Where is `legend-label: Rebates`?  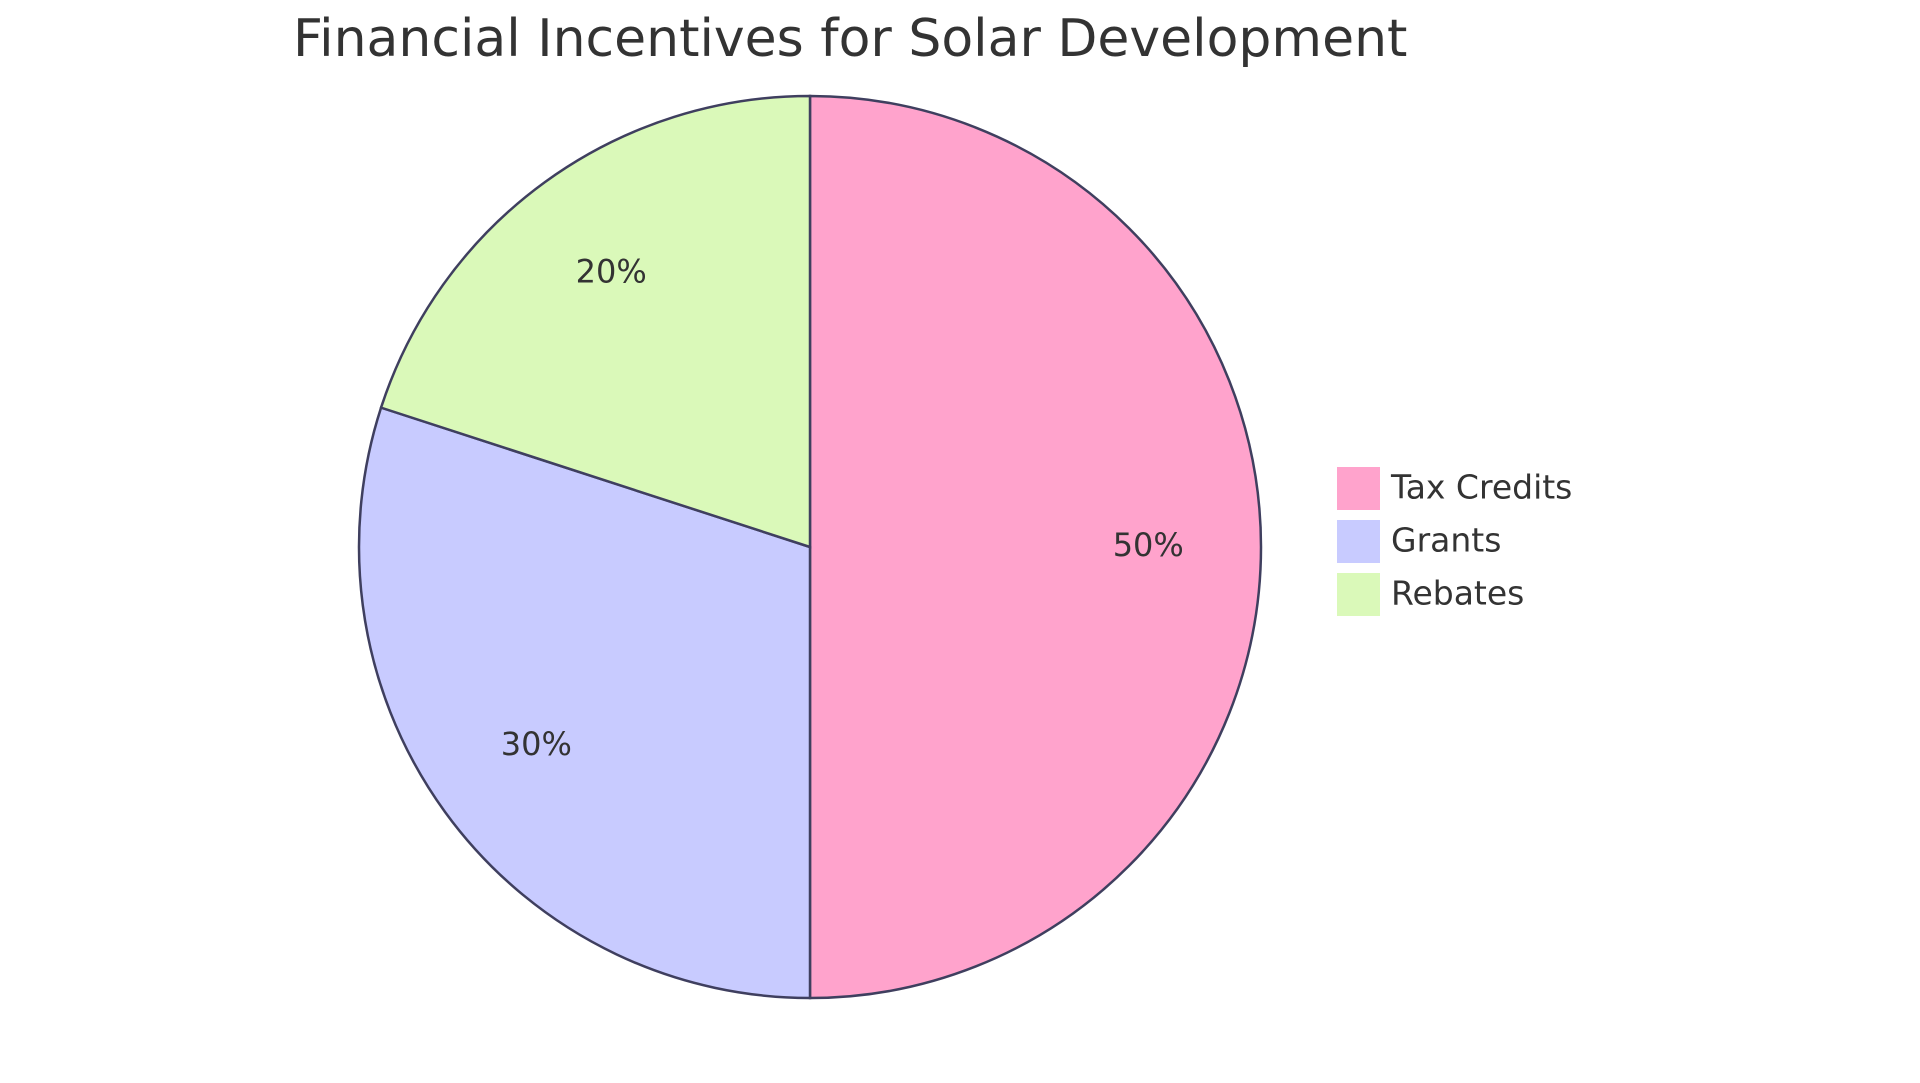 legend-label: Rebates is located at coordinates (1457, 593).